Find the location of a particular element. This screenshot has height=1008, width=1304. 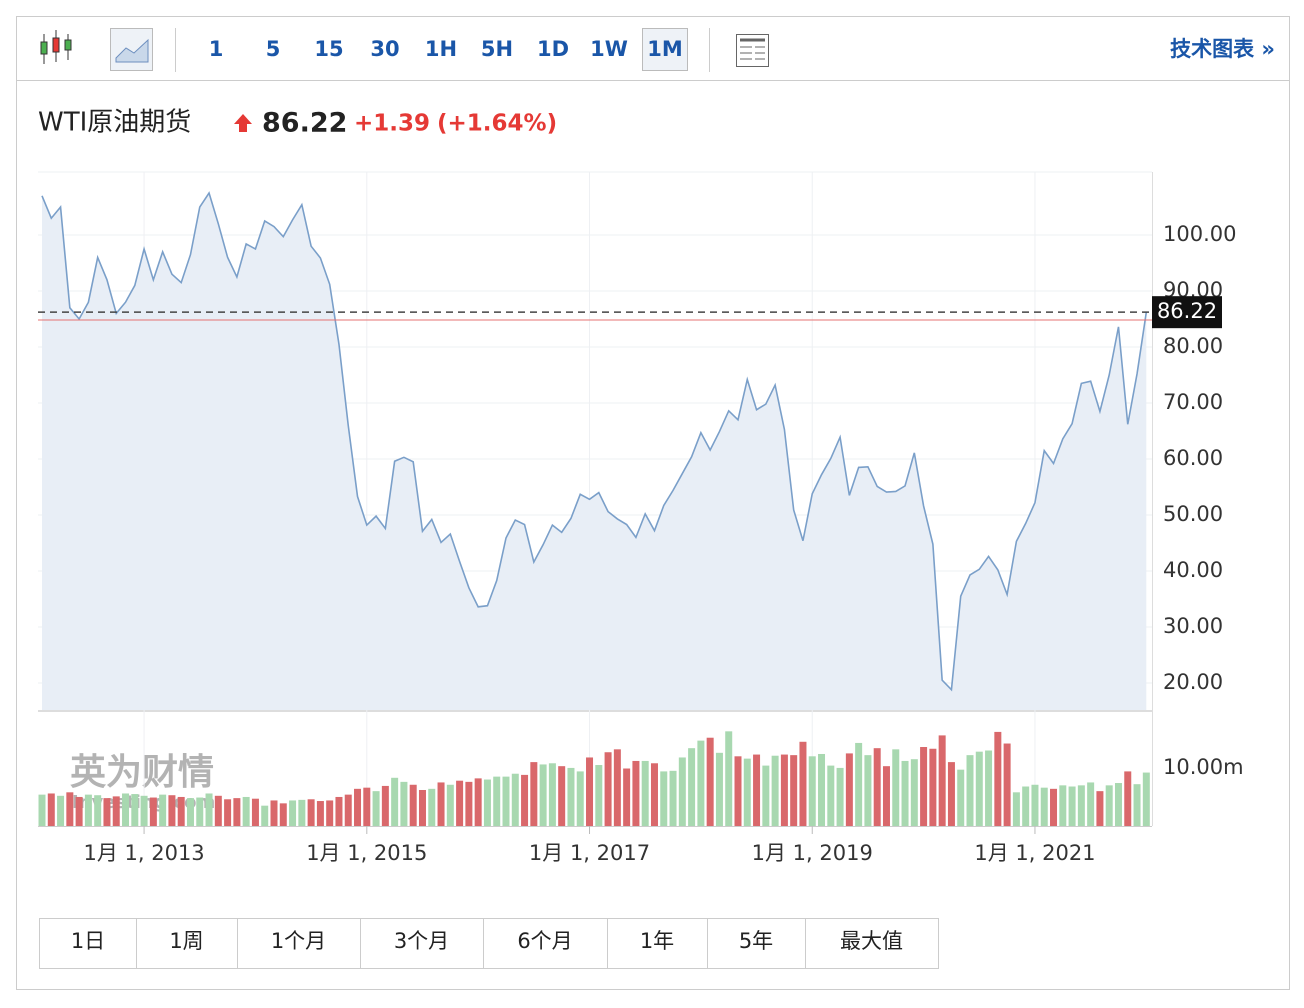

range-button: 1日 is located at coordinates (88, 941).